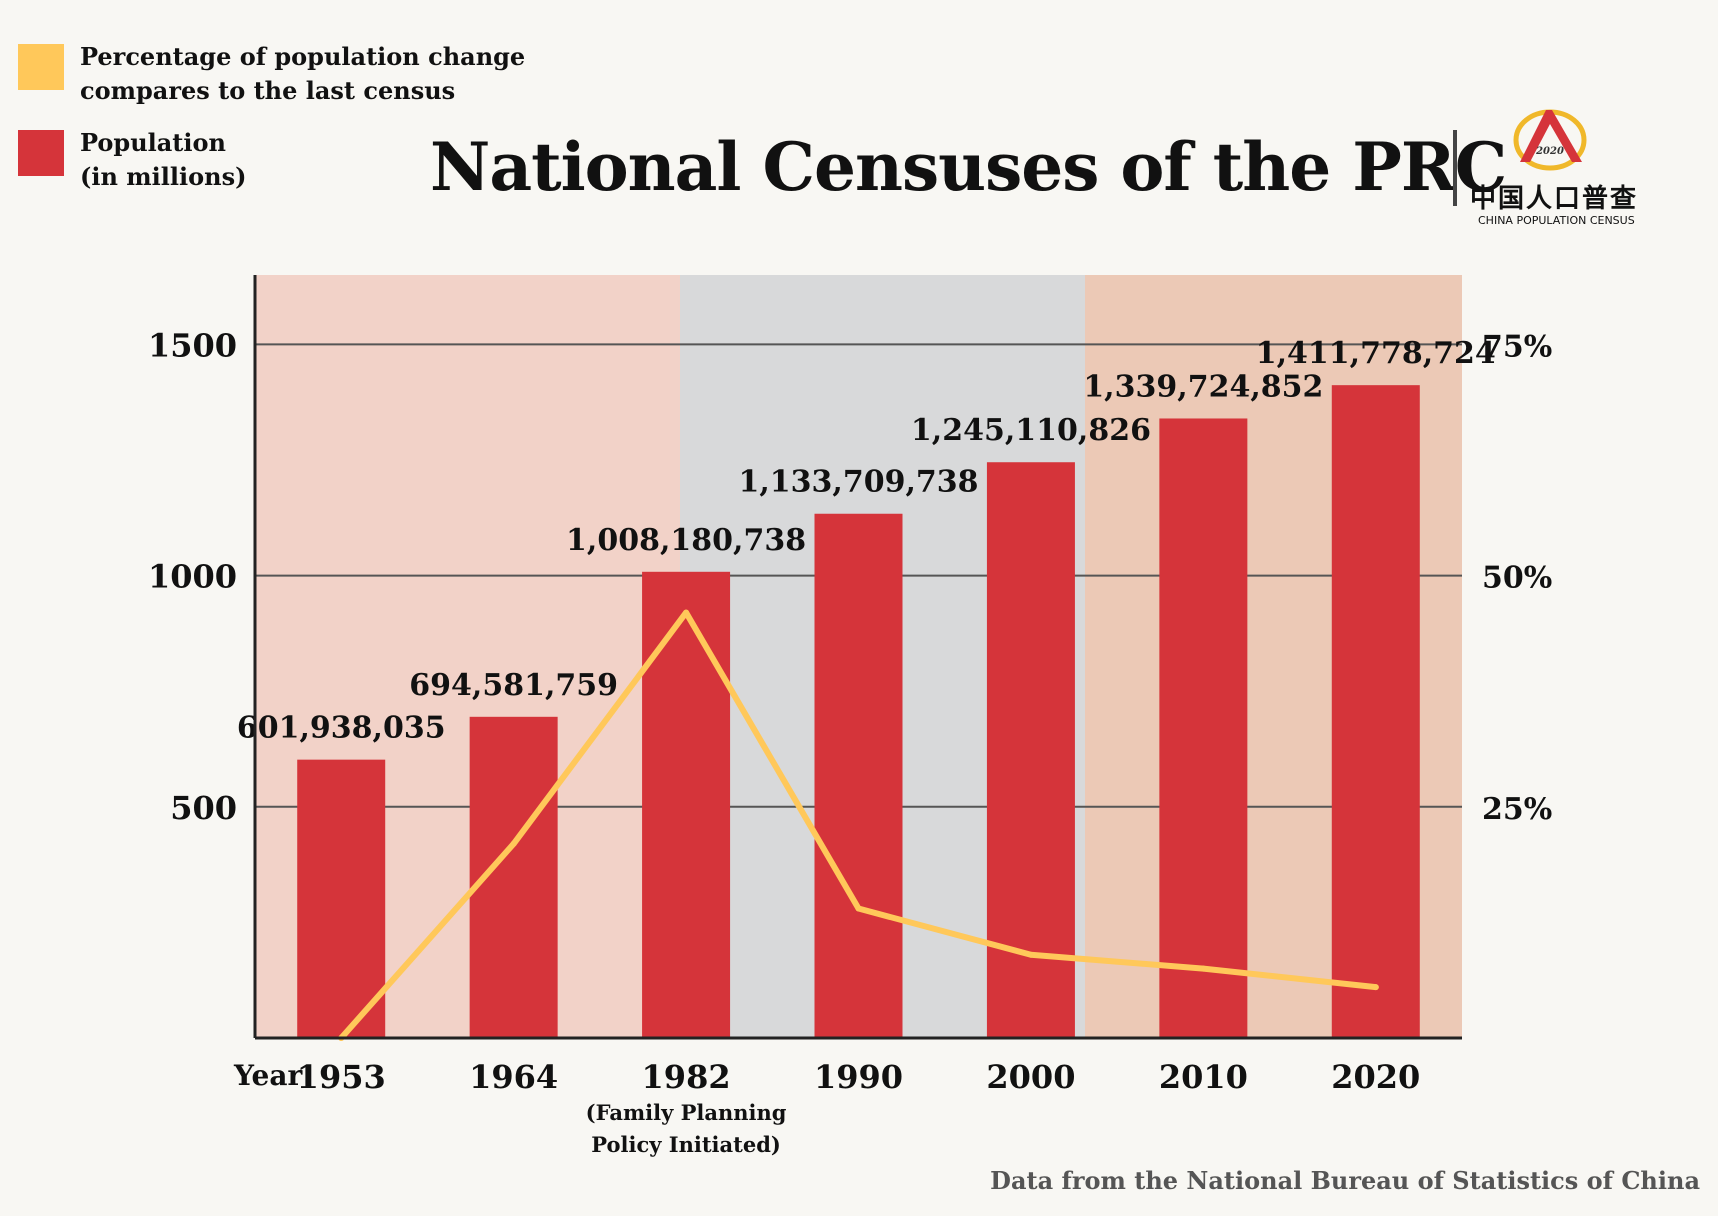  Describe the element at coordinates (686, 1144) in the screenshot. I see `x-tick-note-1982-line-1: Policy Initiated)` at that location.